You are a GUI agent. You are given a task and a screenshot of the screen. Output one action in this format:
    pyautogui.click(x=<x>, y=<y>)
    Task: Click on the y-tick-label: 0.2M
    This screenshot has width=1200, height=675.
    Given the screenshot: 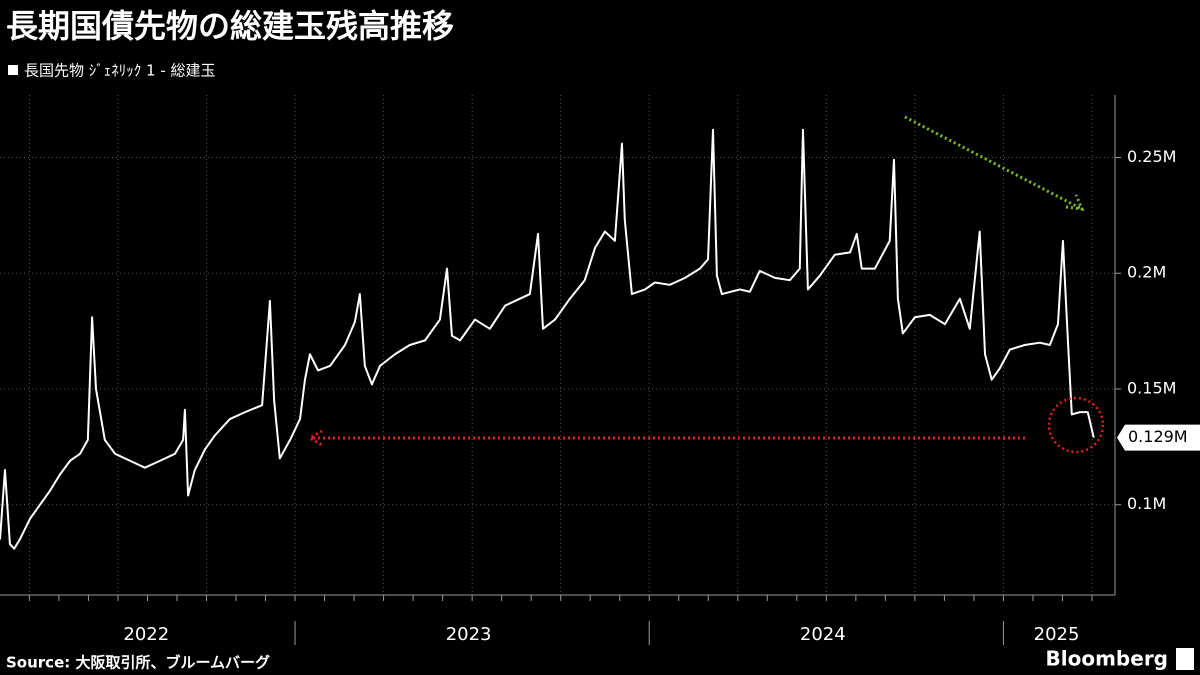 What is the action you would take?
    pyautogui.click(x=1146, y=272)
    